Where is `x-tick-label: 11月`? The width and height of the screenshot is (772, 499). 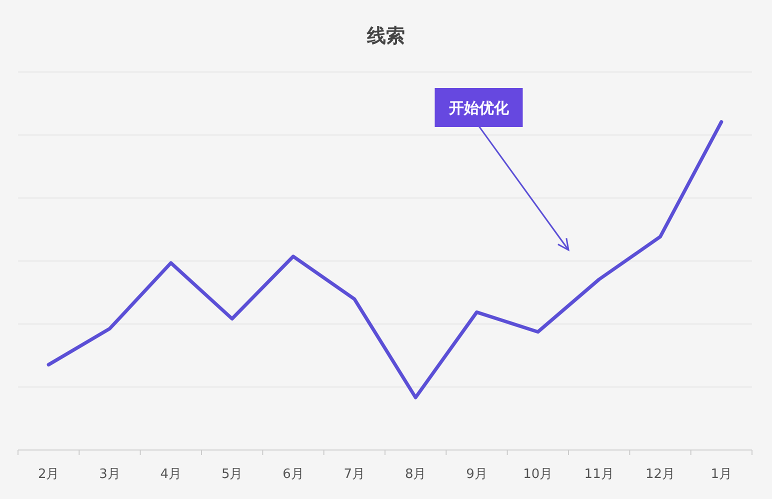 x-tick-label: 11月 is located at coordinates (599, 474).